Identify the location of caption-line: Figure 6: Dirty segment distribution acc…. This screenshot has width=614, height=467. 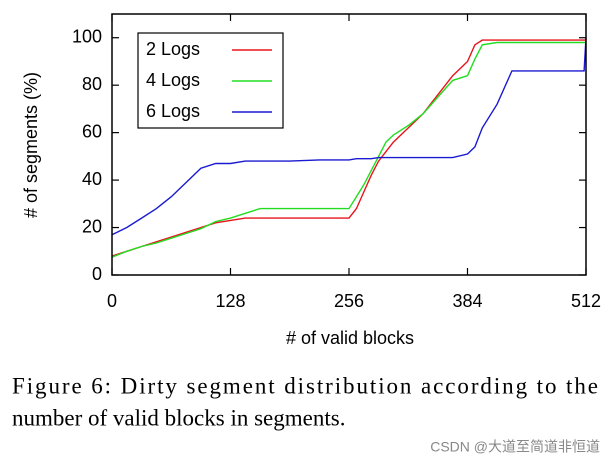
(305, 385).